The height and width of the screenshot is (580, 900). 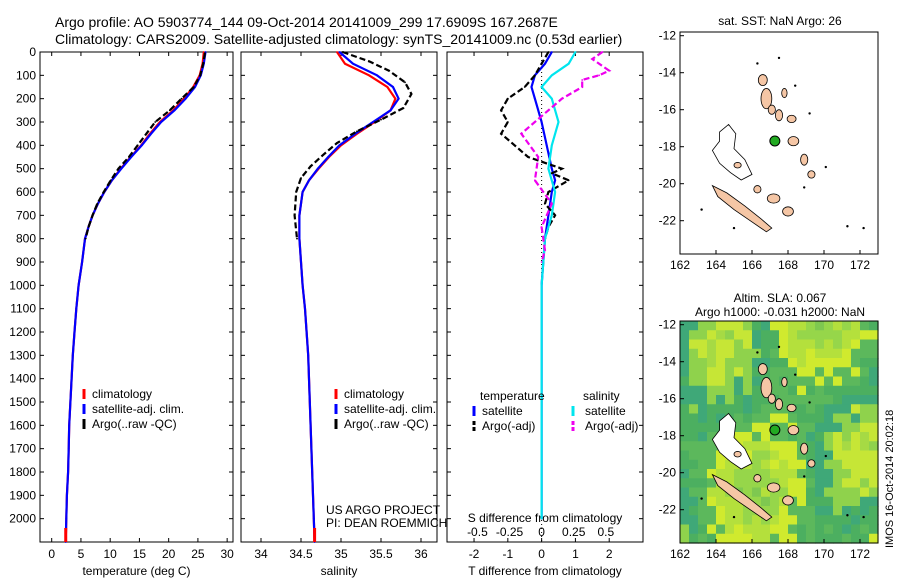 I want to click on x-tick-label: 35.5, so click(x=381, y=554).